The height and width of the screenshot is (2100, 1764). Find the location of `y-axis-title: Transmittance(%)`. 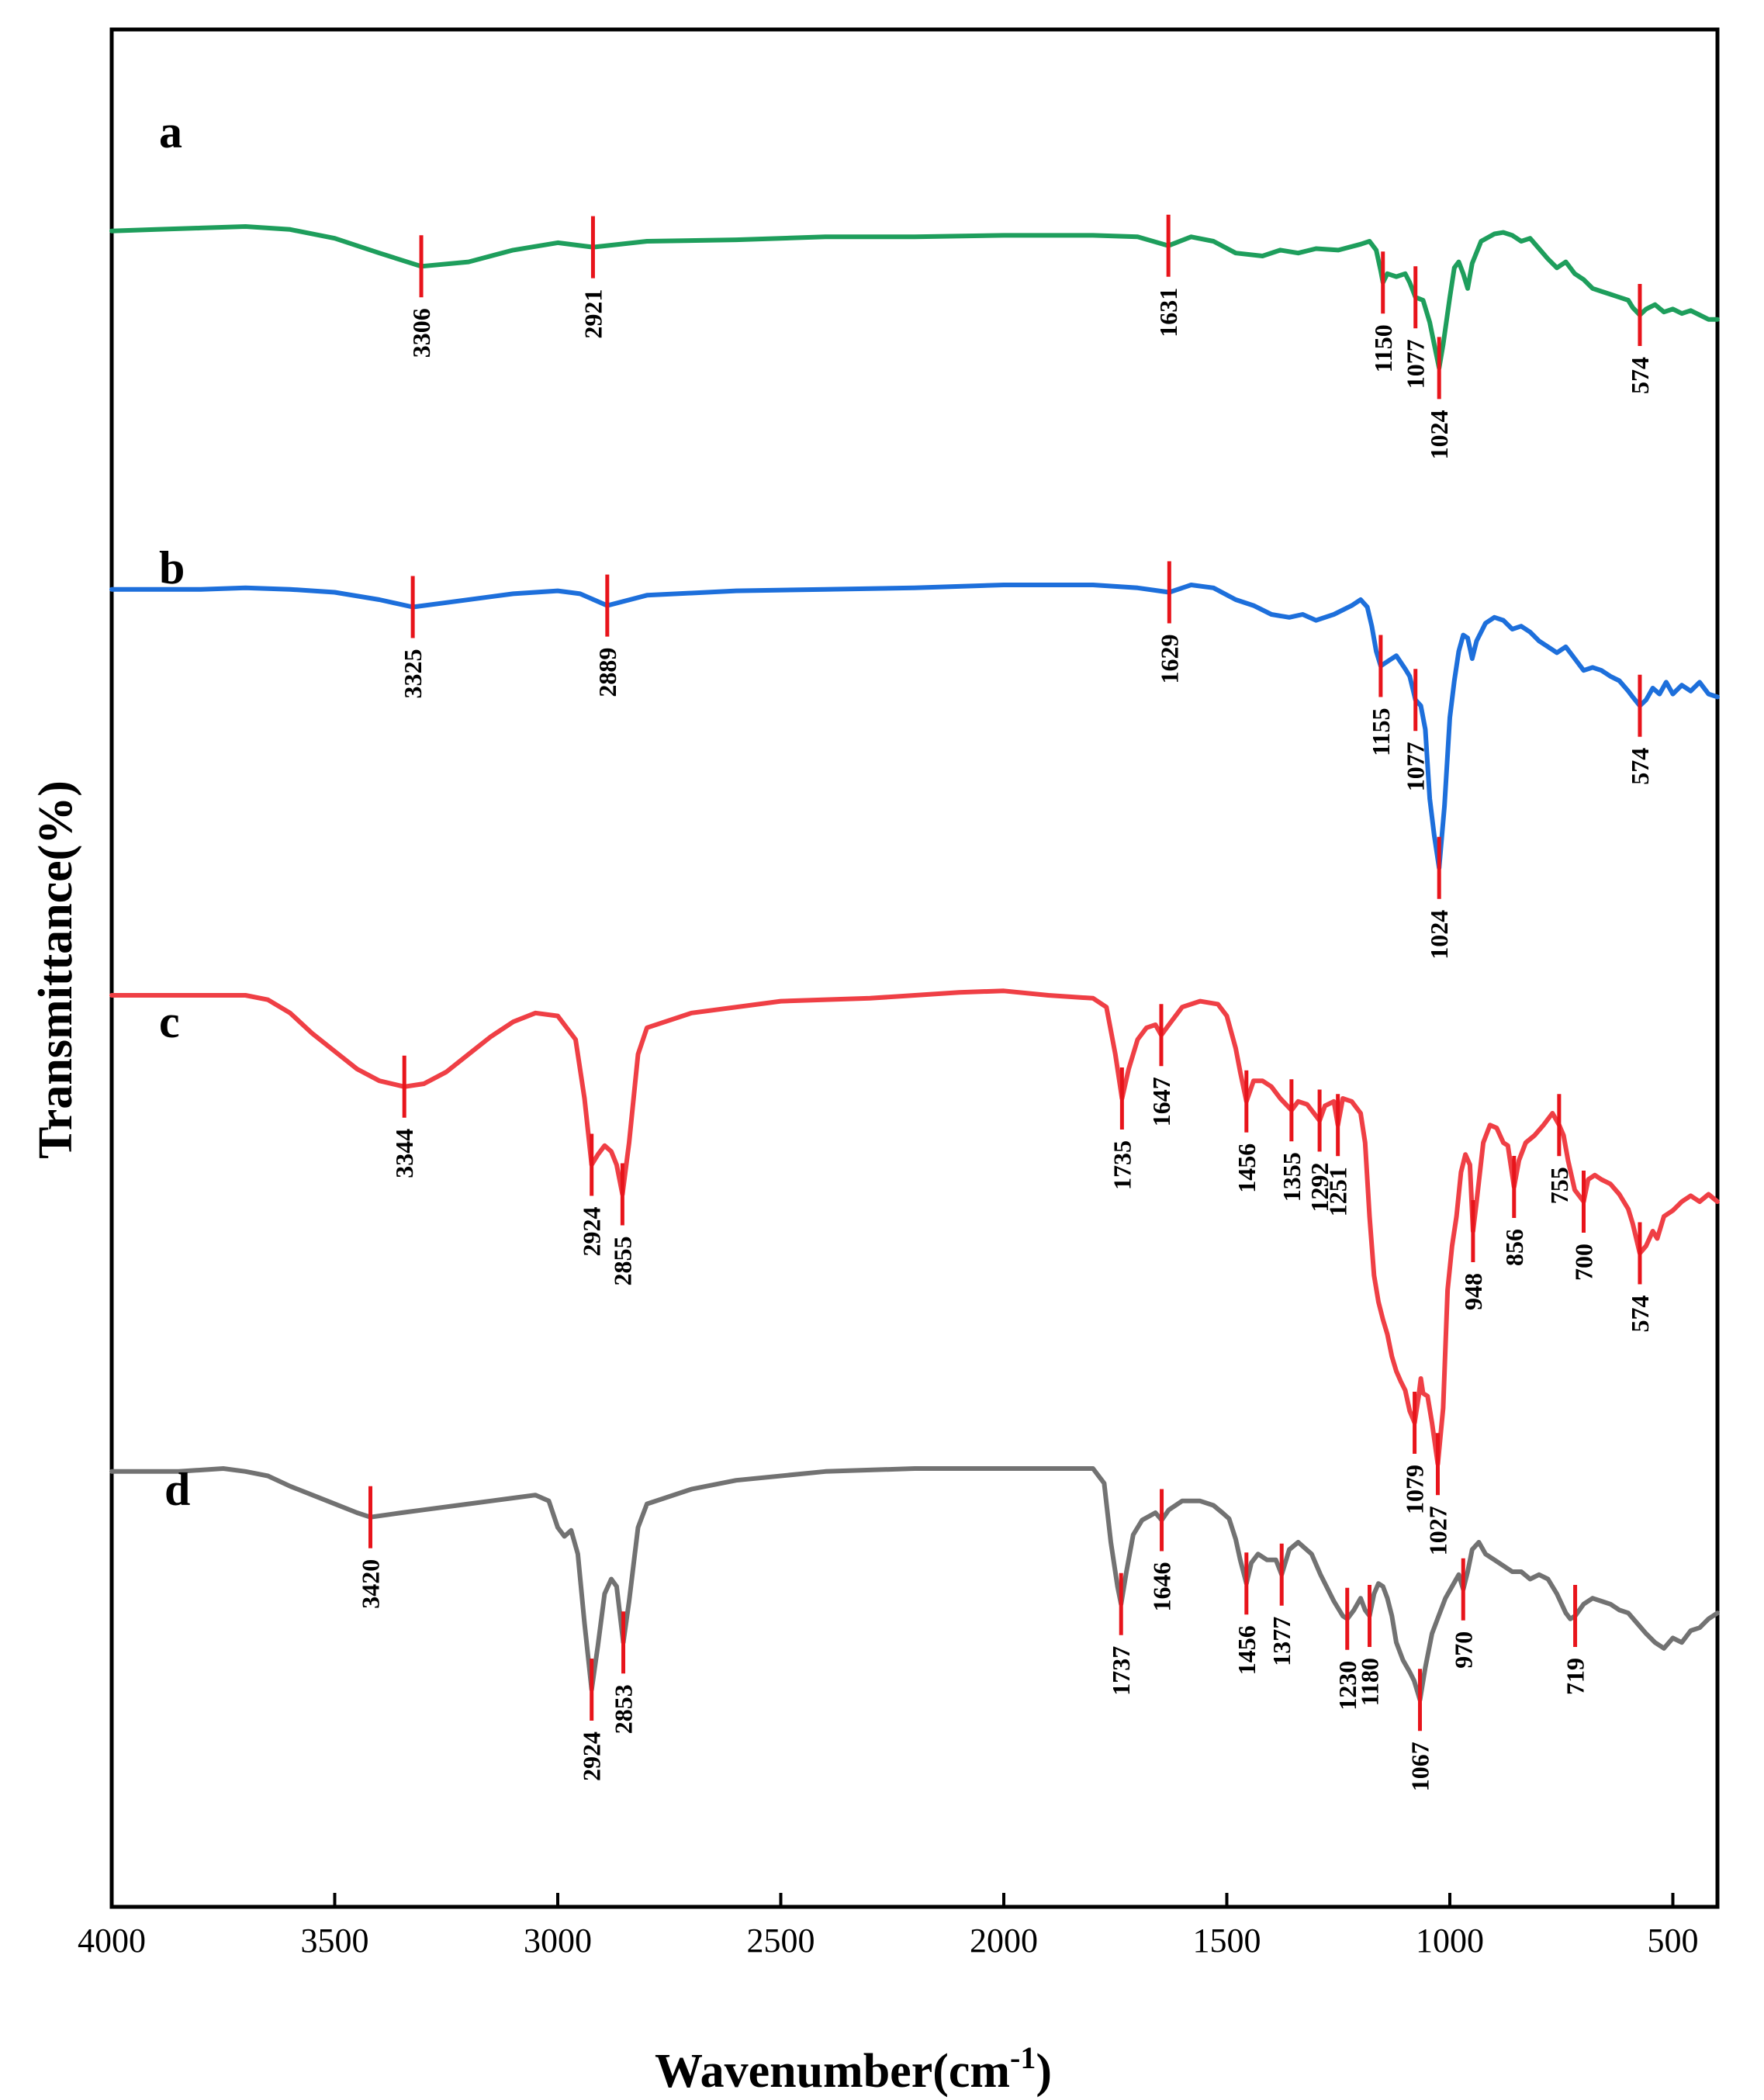

y-axis-title: Transmittance(%) is located at coordinates (55, 969).